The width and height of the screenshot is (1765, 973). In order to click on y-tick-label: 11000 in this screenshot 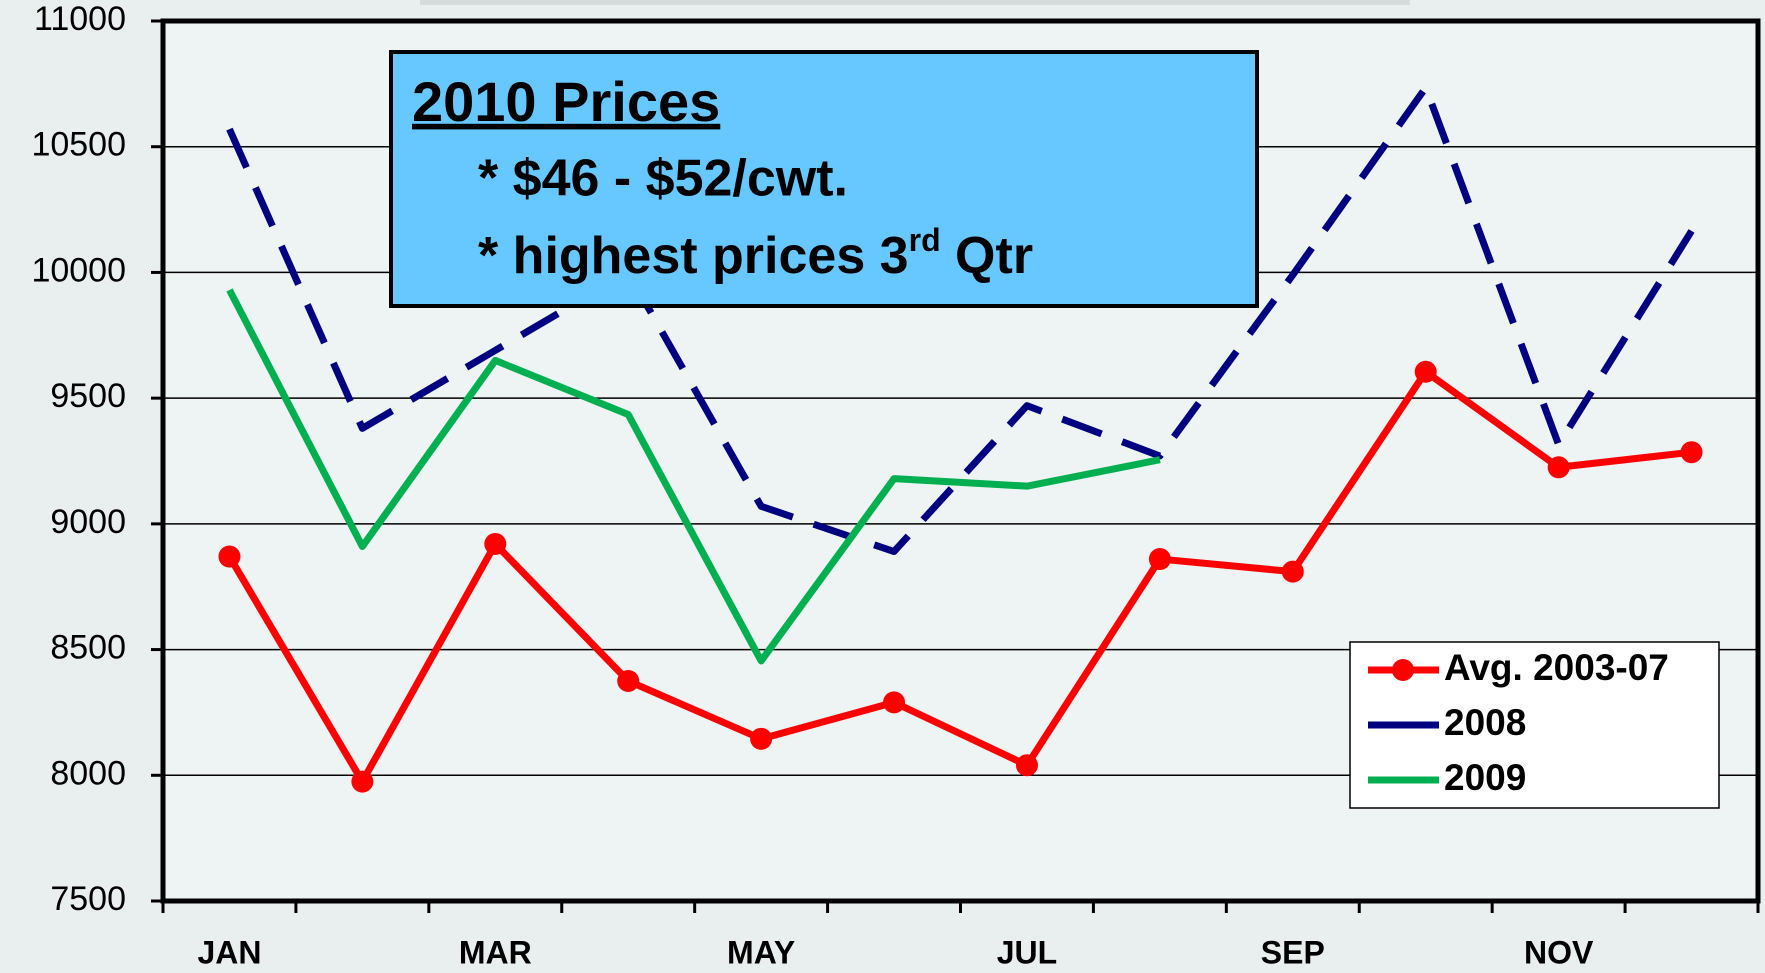, I will do `click(80, 19)`.